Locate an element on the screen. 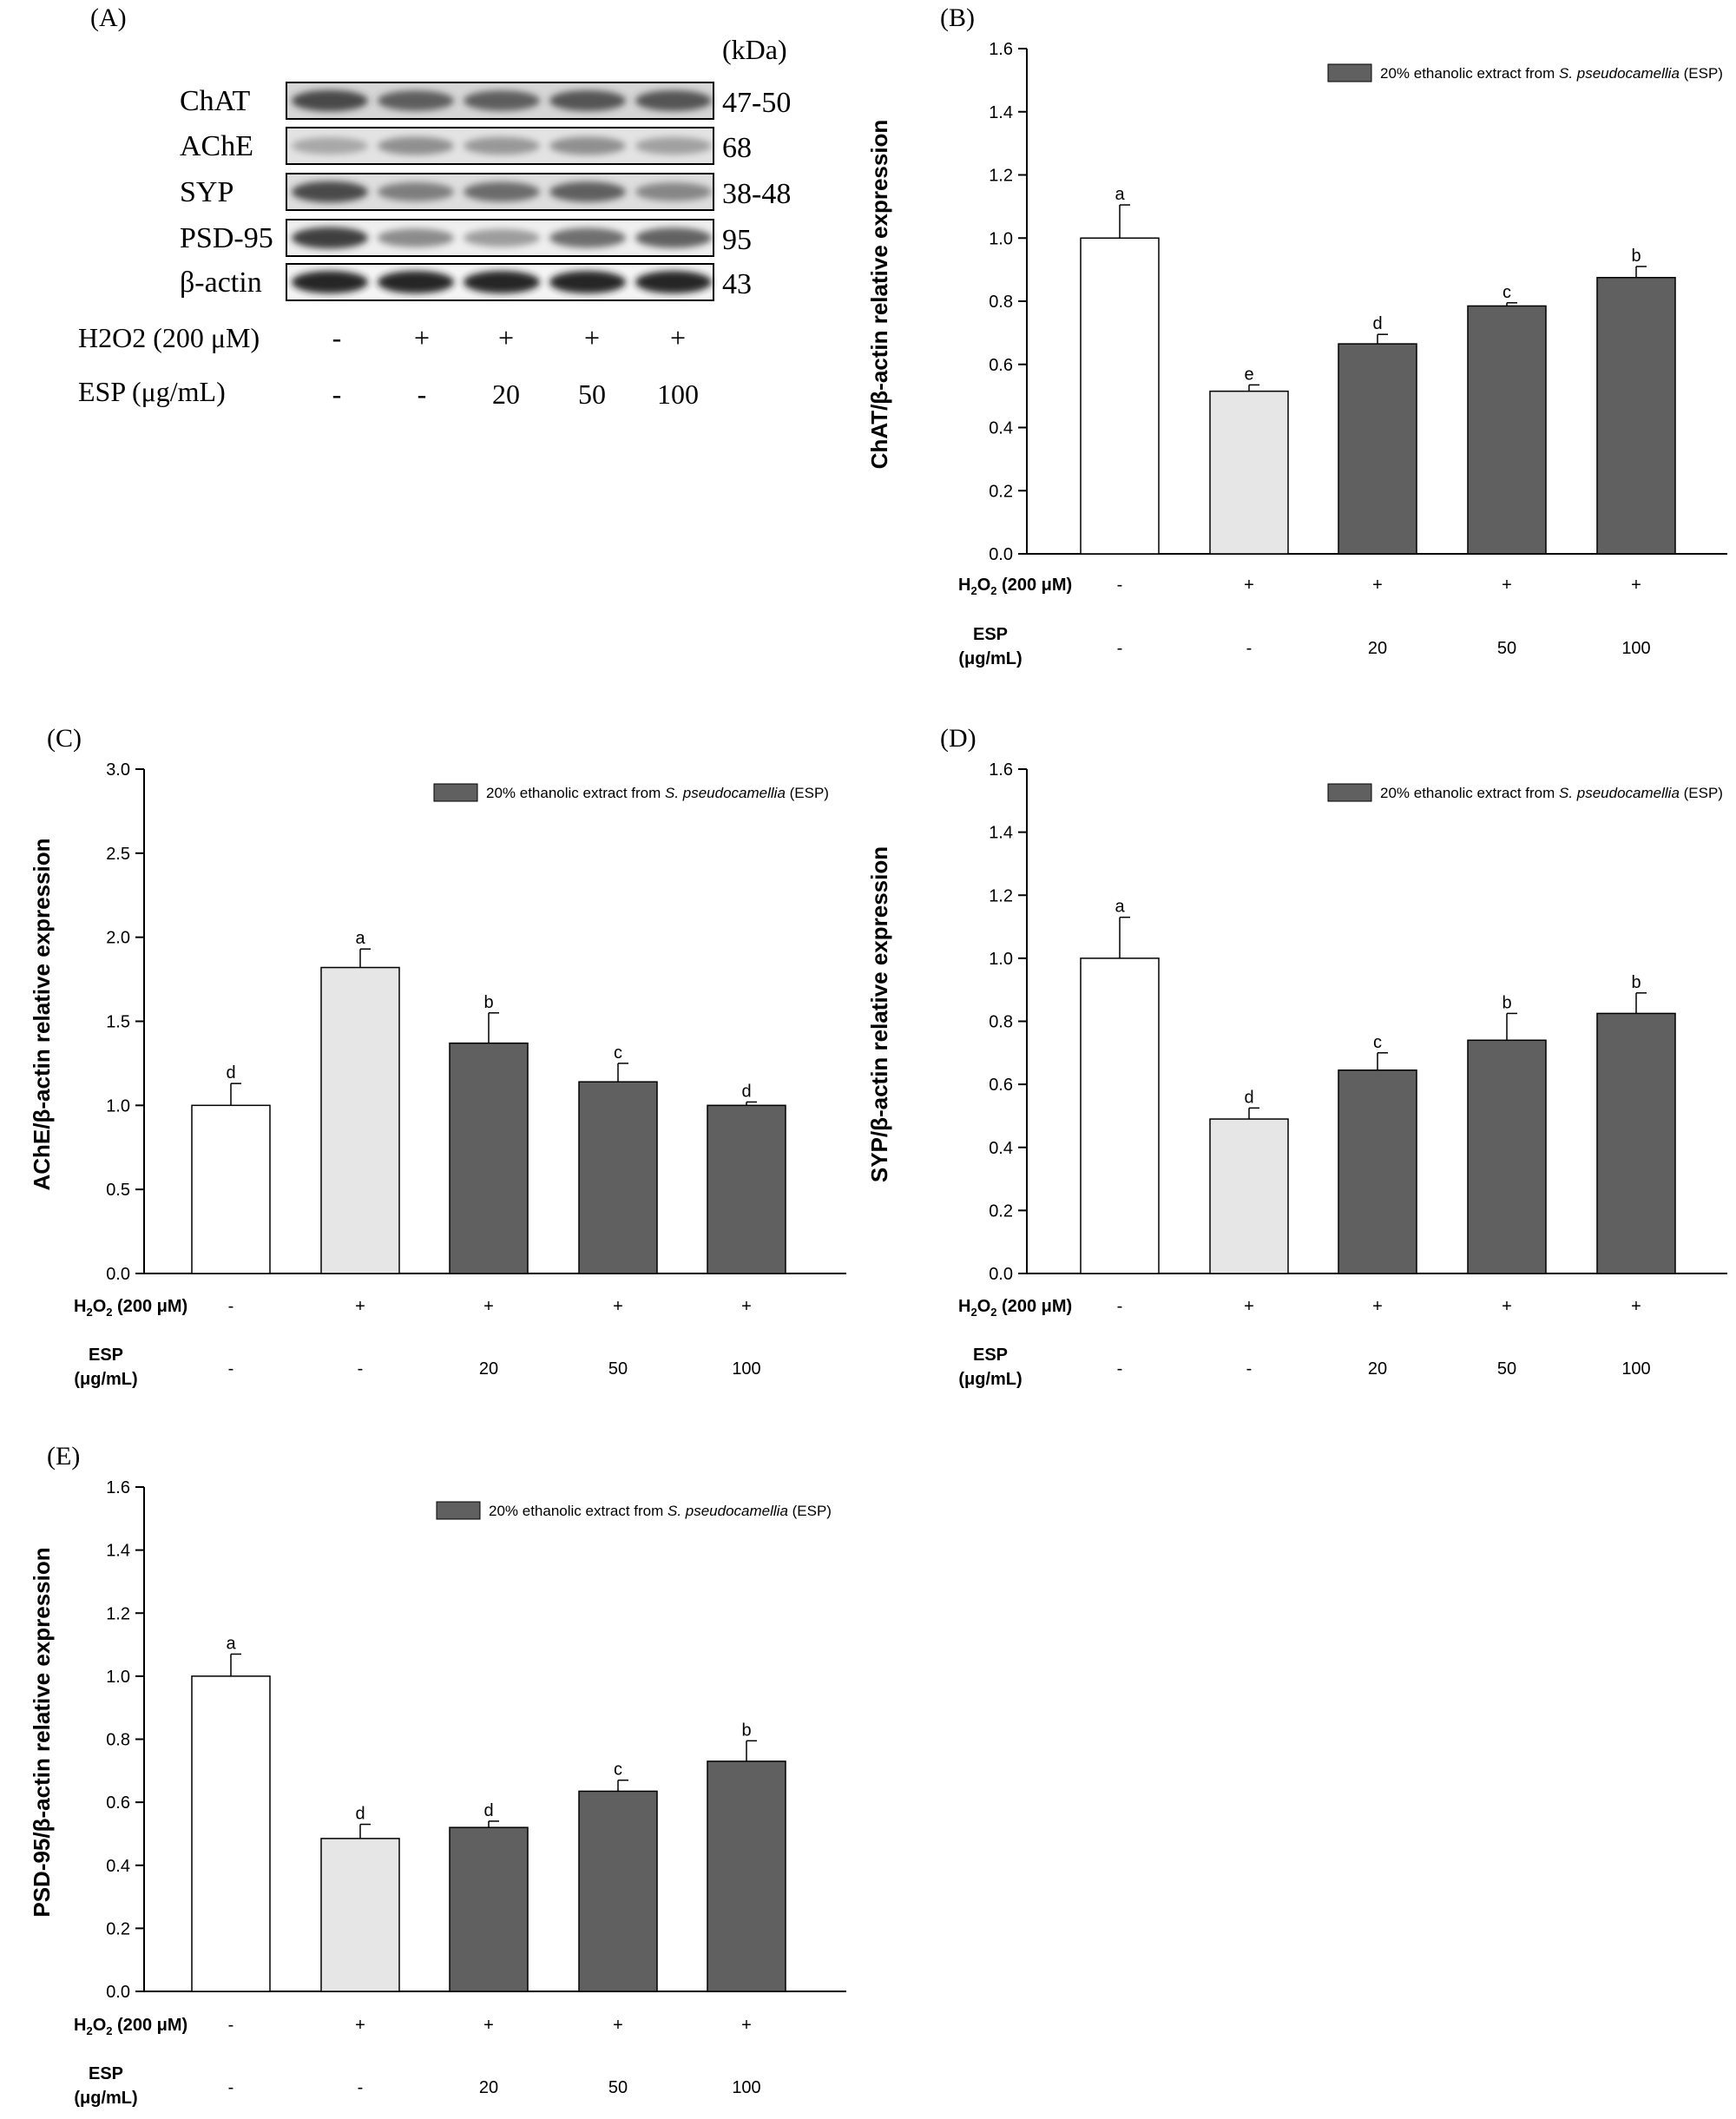  significance-letter: d is located at coordinates (1248, 1097).